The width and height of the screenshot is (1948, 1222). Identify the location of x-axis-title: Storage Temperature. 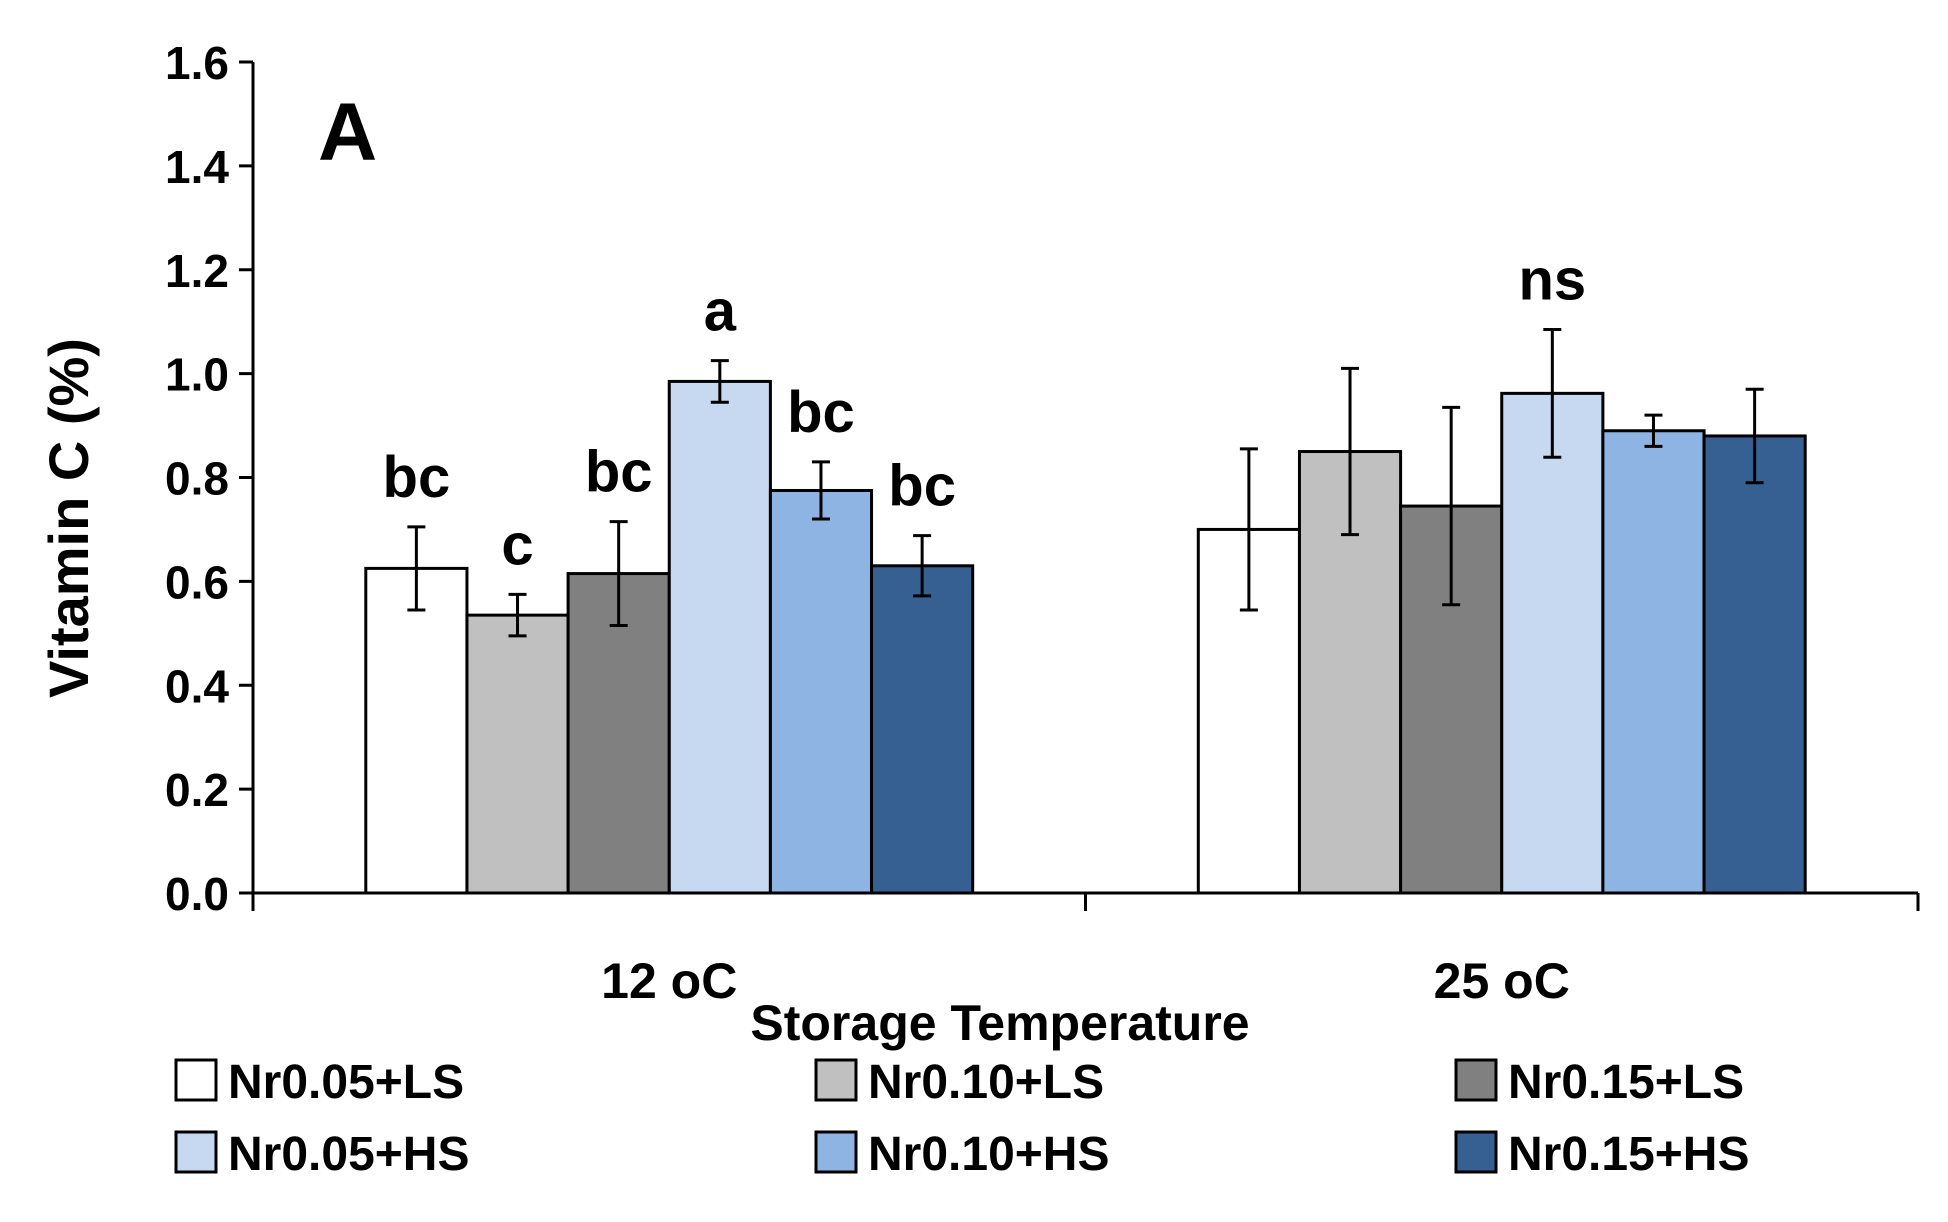
(999, 1023).